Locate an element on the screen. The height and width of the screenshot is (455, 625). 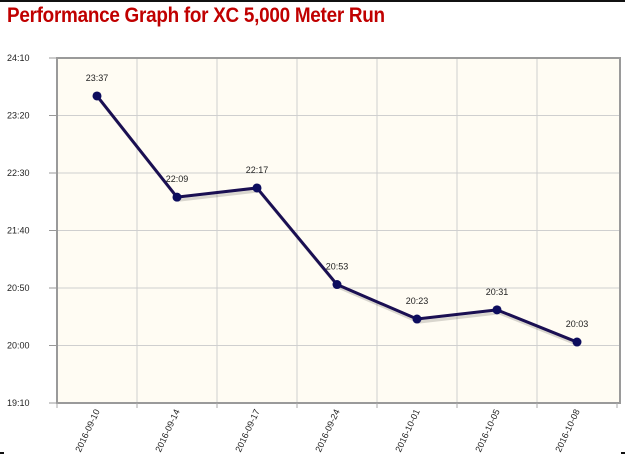
data-label: 23:37 is located at coordinates (97, 78).